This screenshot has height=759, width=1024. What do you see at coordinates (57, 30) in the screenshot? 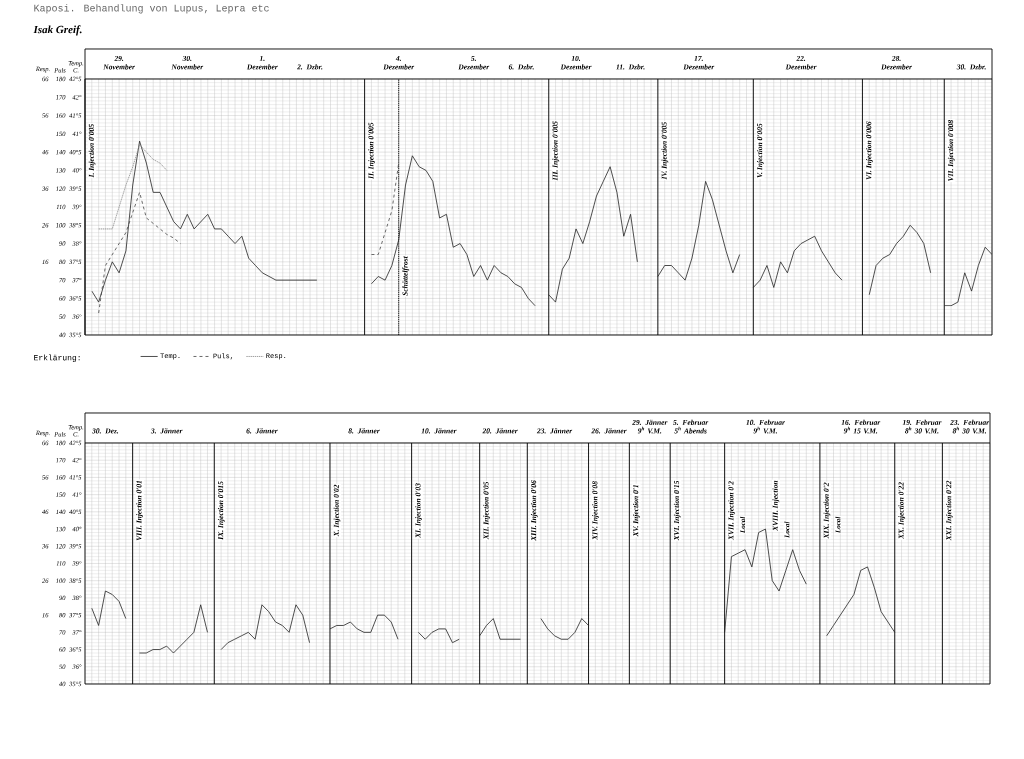
I see `chart-subtitle: Isak Greif.` at bounding box center [57, 30].